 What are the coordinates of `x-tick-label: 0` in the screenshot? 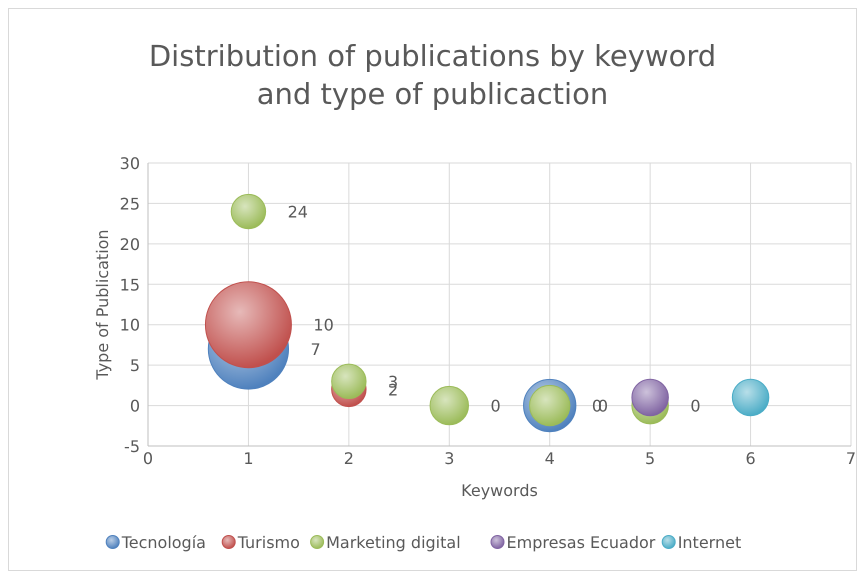 It's located at (148, 458).